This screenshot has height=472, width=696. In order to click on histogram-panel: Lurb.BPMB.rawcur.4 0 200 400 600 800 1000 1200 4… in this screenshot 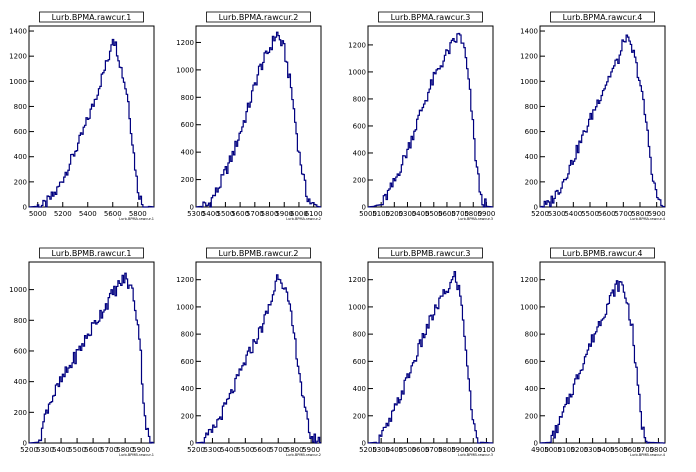, I will do `click(594, 352)`.